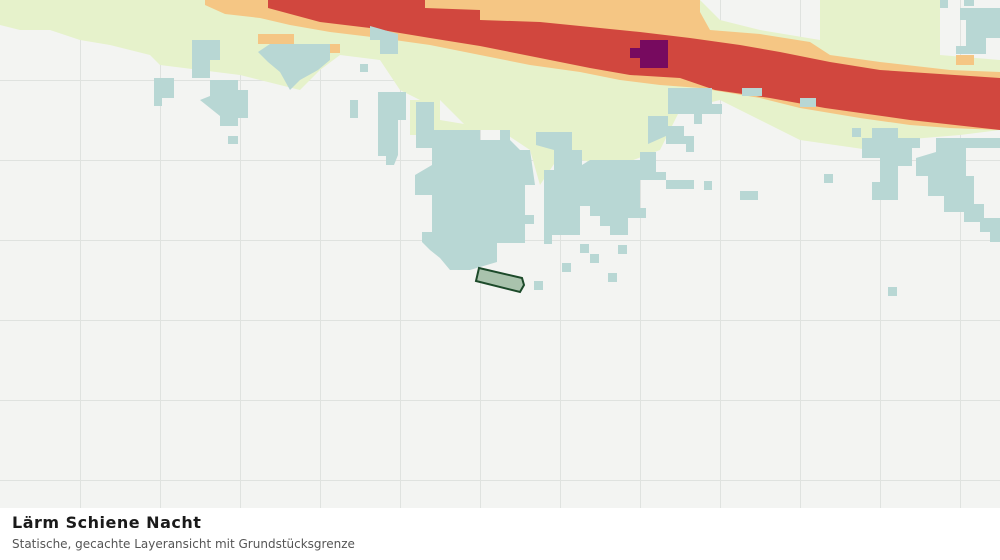 The width and height of the screenshot is (1000, 560). Describe the element at coordinates (500, 280) in the screenshot. I see `parcel-boundary` at that location.